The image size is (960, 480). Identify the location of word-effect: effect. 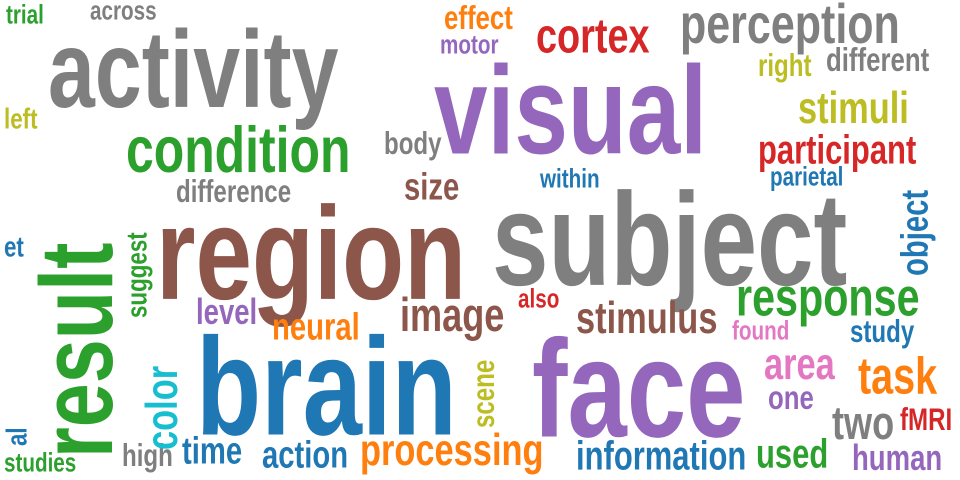
(478, 18).